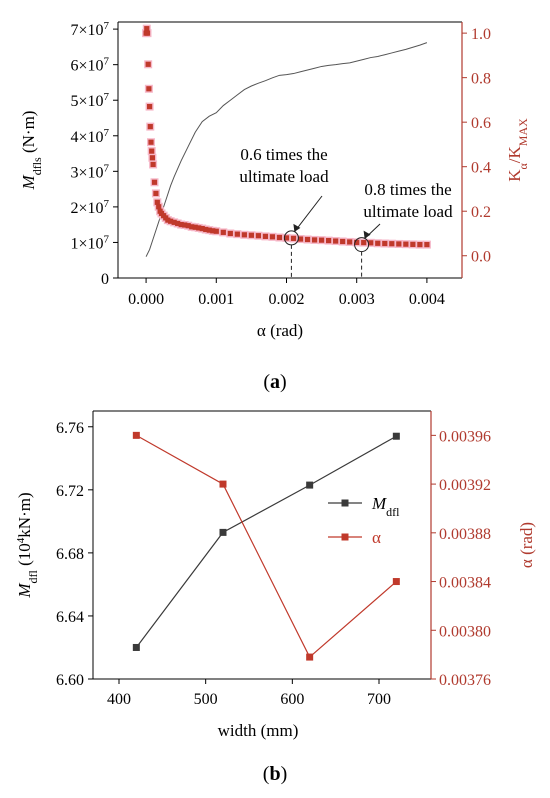 The height and width of the screenshot is (798, 550). What do you see at coordinates (89, 242) in the screenshot?
I see `left-y-tick-label: 1×10⁷` at bounding box center [89, 242].